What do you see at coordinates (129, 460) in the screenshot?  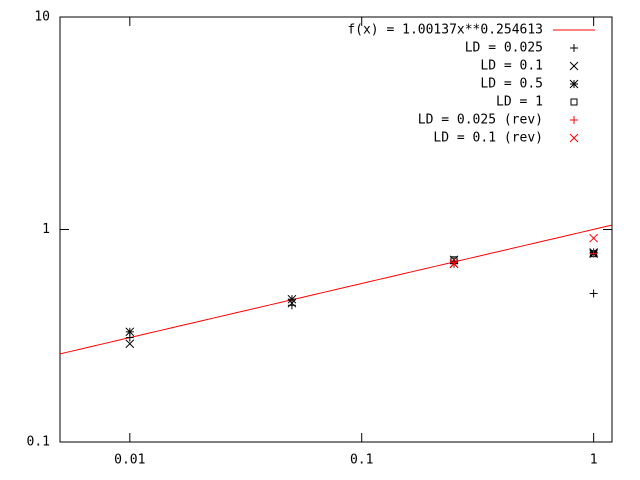 I see `x-tick-label: 0.01` at bounding box center [129, 460].